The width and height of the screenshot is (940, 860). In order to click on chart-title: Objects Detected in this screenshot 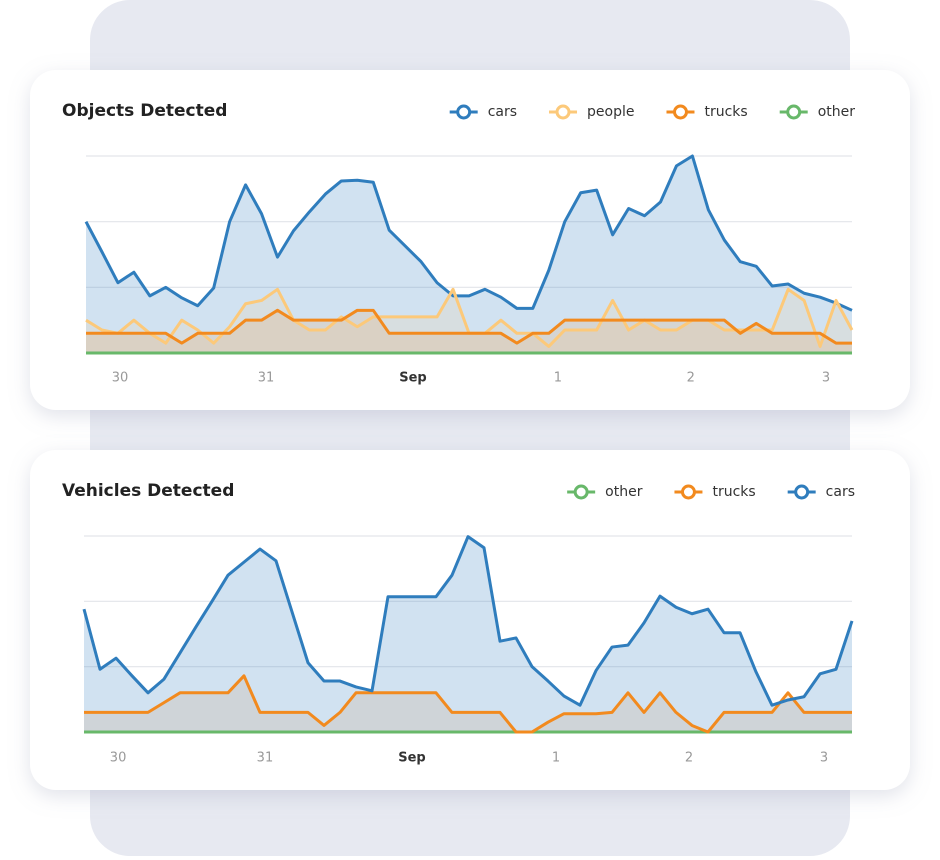, I will do `click(144, 111)`.